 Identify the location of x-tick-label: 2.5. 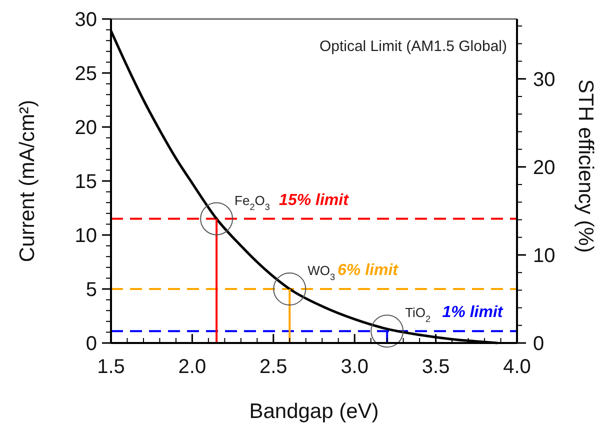
(273, 367).